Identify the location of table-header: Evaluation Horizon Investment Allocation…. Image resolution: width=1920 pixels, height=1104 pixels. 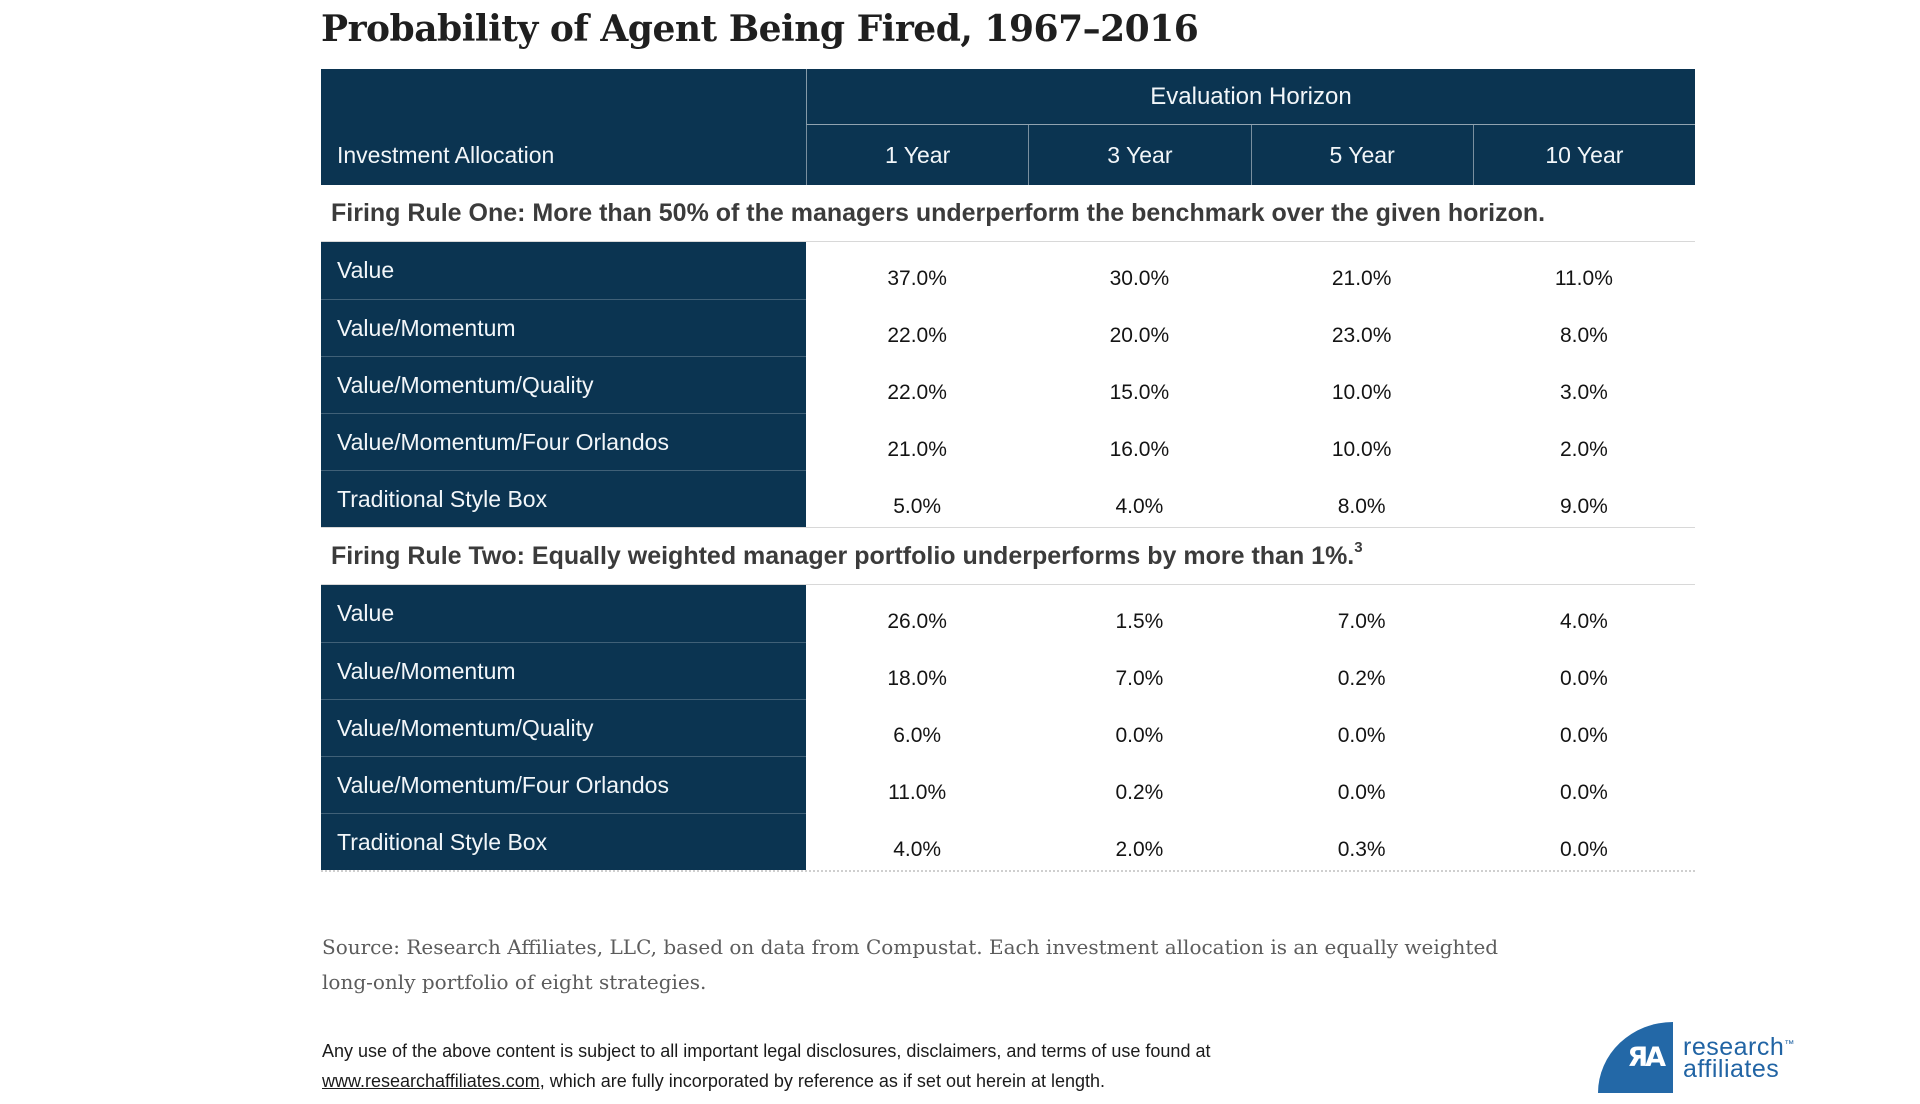
(1008, 127).